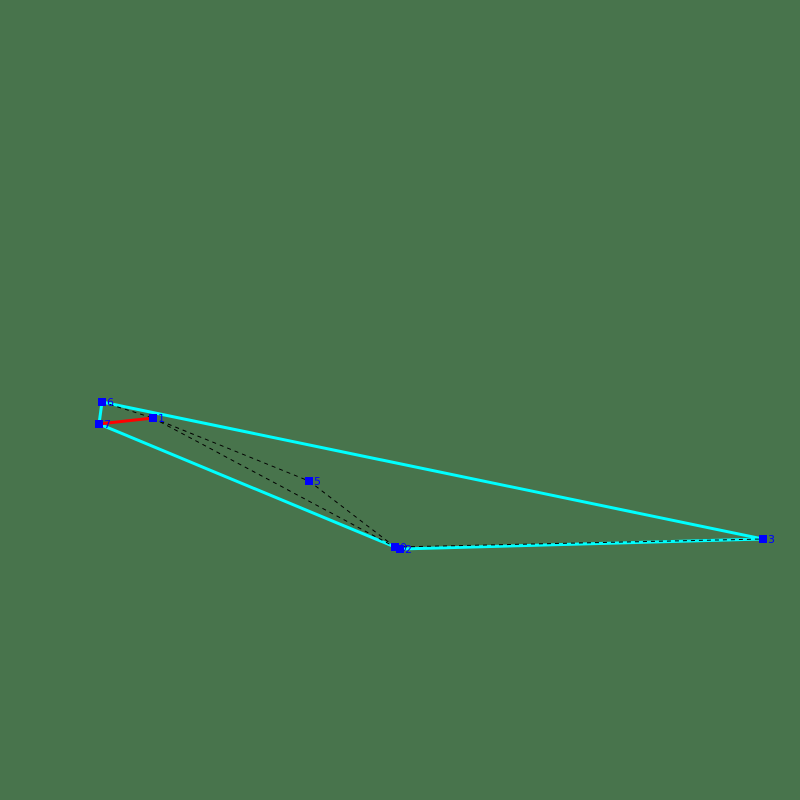 The image size is (800, 800). I want to click on node-label: 1, so click(161, 418).